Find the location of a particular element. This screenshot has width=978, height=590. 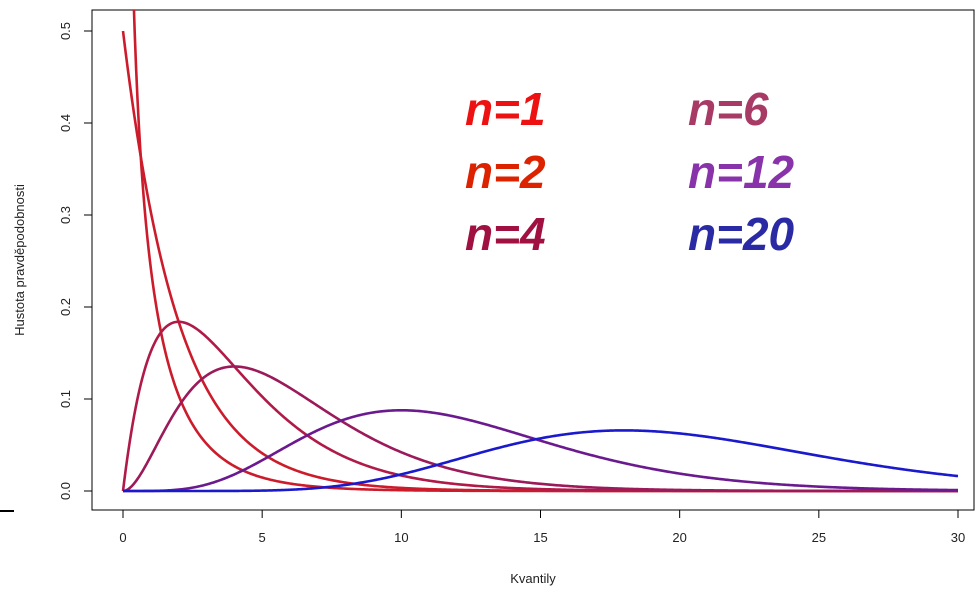

y-tick-label: 0.1 is located at coordinates (65, 399).